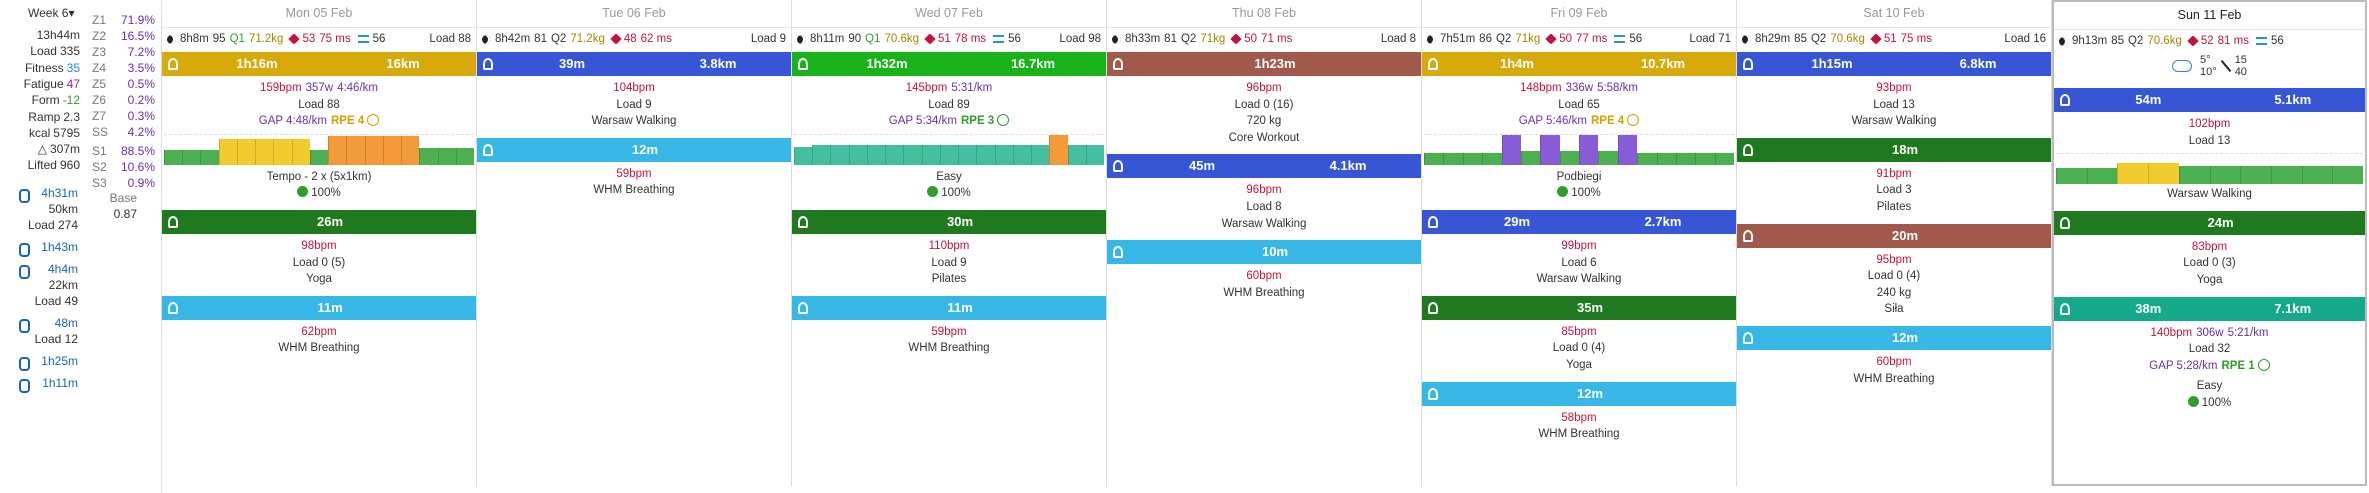 This screenshot has width=2369, height=493. Describe the element at coordinates (634, 64) in the screenshot. I see `activity-bar: 39m 3.8km` at that location.